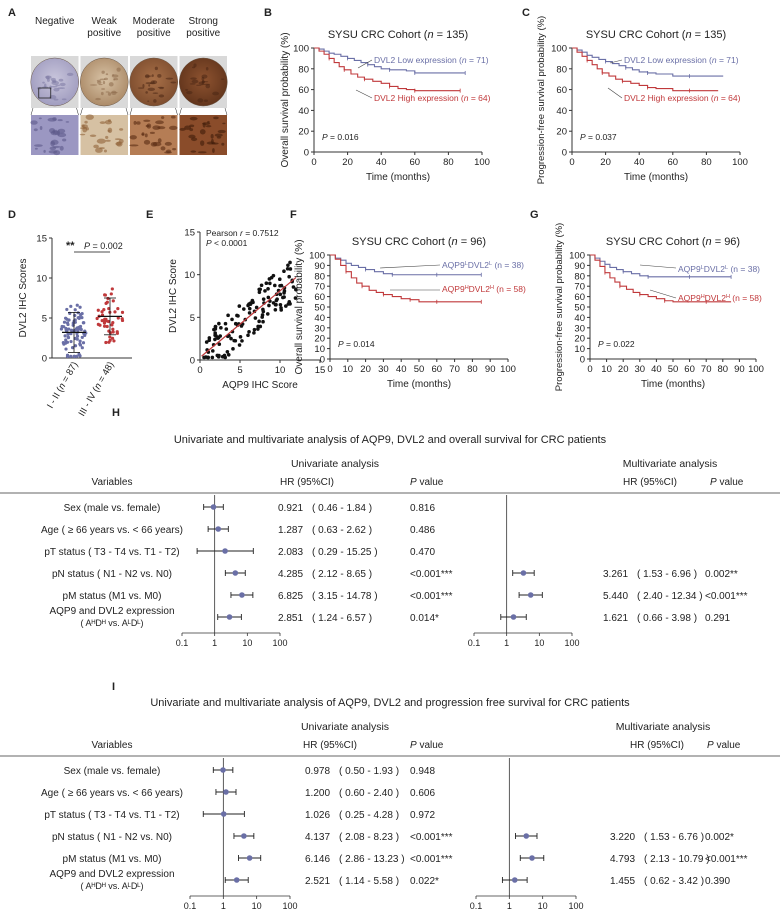 This screenshot has height=920, width=780. Describe the element at coordinates (670, 596) in the screenshot. I see `ci-value-multi: ( 2.40 - 12.34 )` at that location.